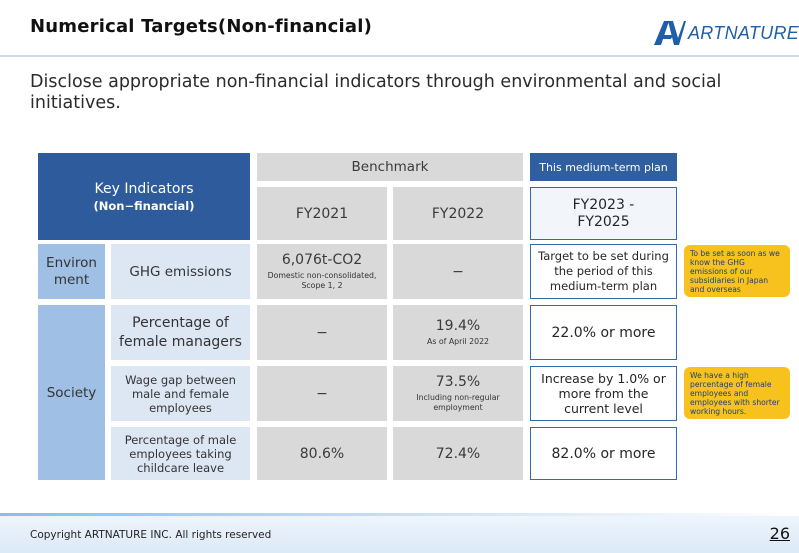 This screenshot has height=553, width=799. What do you see at coordinates (603, 167) in the screenshot?
I see `plan-header: This medium-term plan` at bounding box center [603, 167].